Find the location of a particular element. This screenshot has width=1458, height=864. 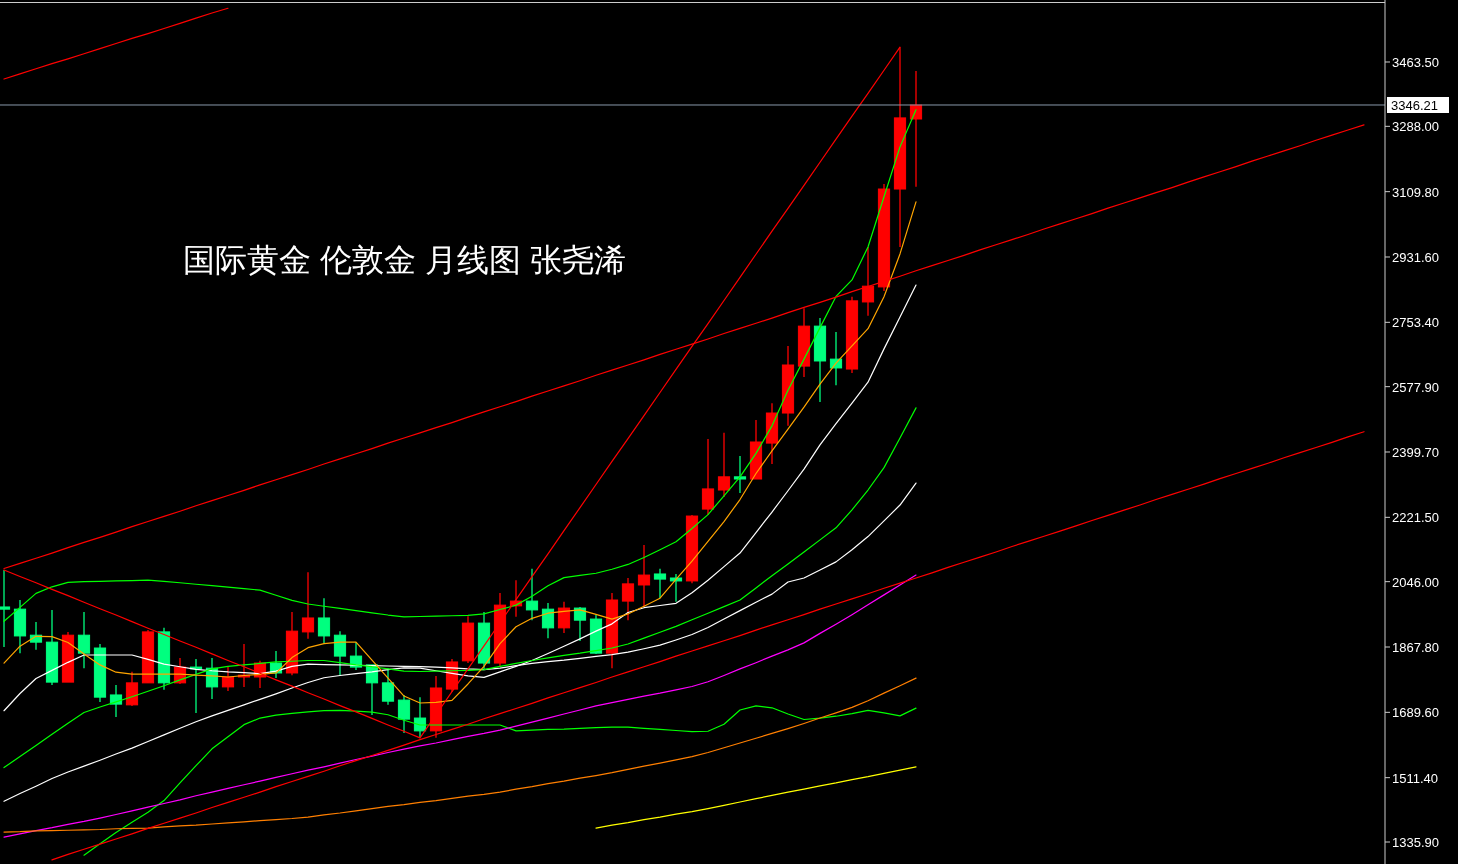

y-tick-label: 1511.40 is located at coordinates (1415, 778).